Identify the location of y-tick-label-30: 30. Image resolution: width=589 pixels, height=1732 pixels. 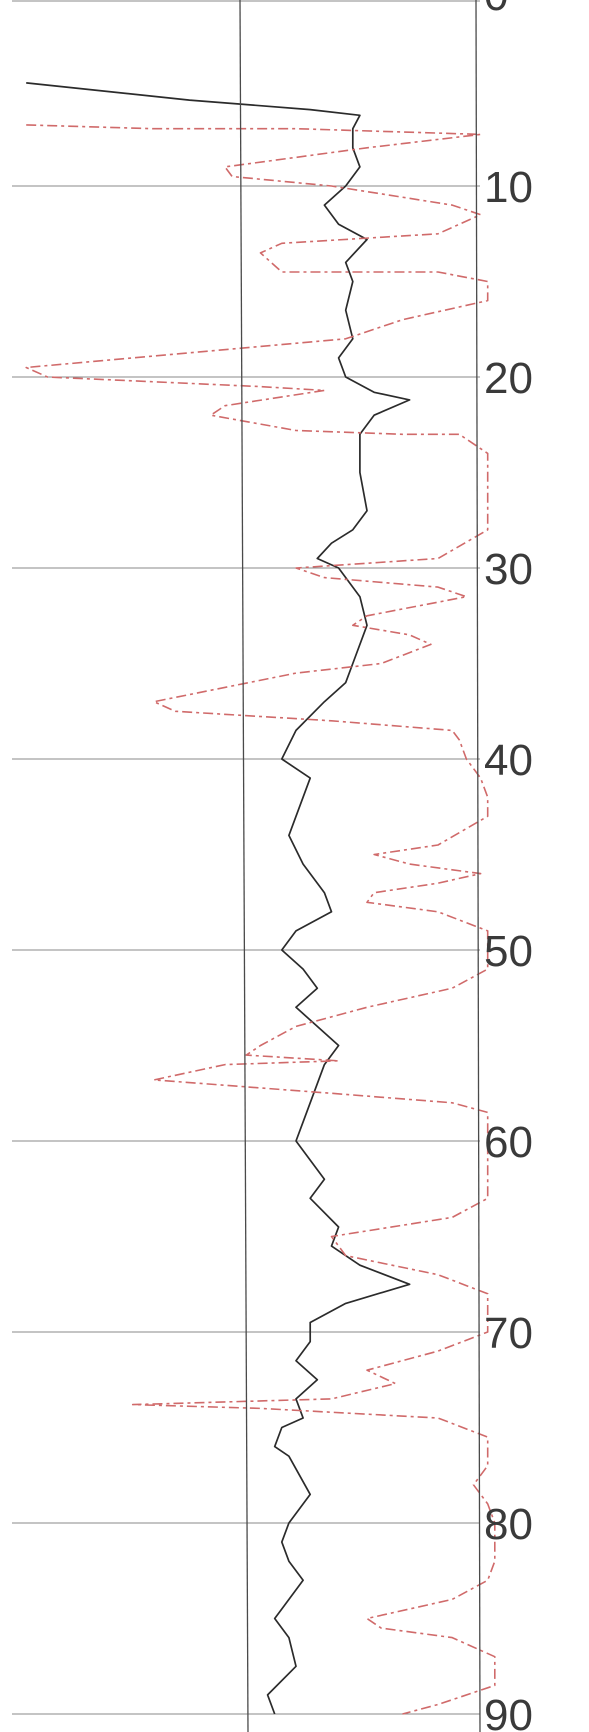
(508, 569).